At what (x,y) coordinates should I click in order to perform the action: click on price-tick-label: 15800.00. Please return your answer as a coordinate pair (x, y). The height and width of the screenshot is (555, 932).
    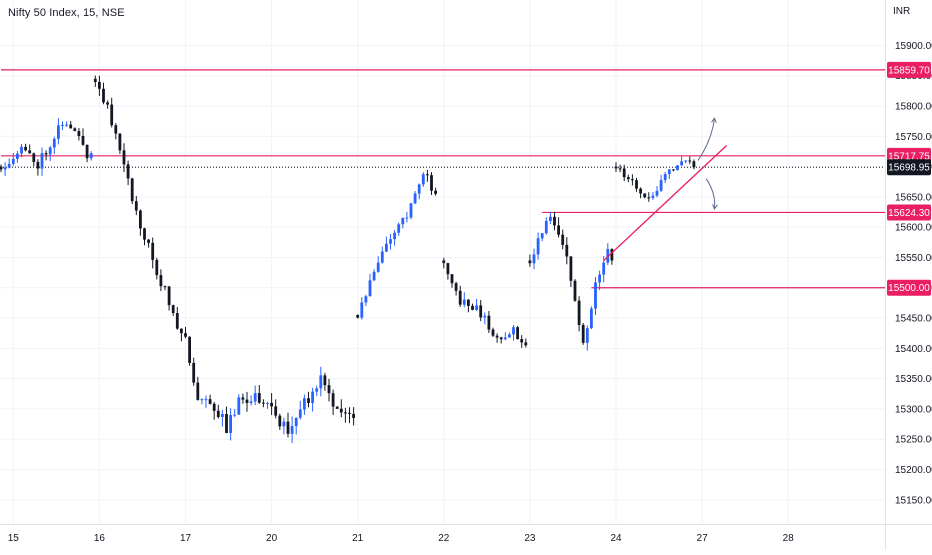
    Looking at the image, I should click on (913, 107).